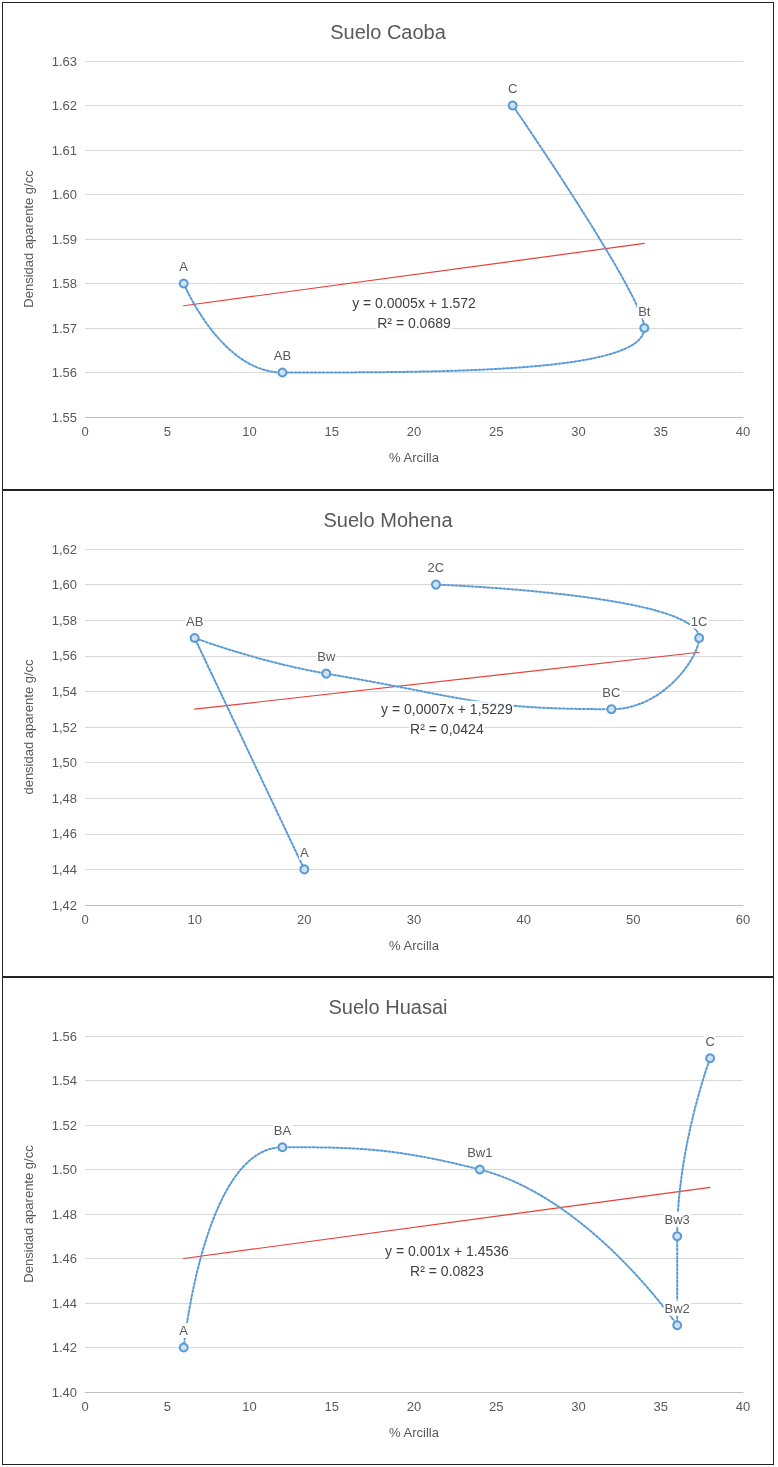 This screenshot has width=778, height=1467. What do you see at coordinates (64, 328) in the screenshot?
I see `y-tick-label: 1.57` at bounding box center [64, 328].